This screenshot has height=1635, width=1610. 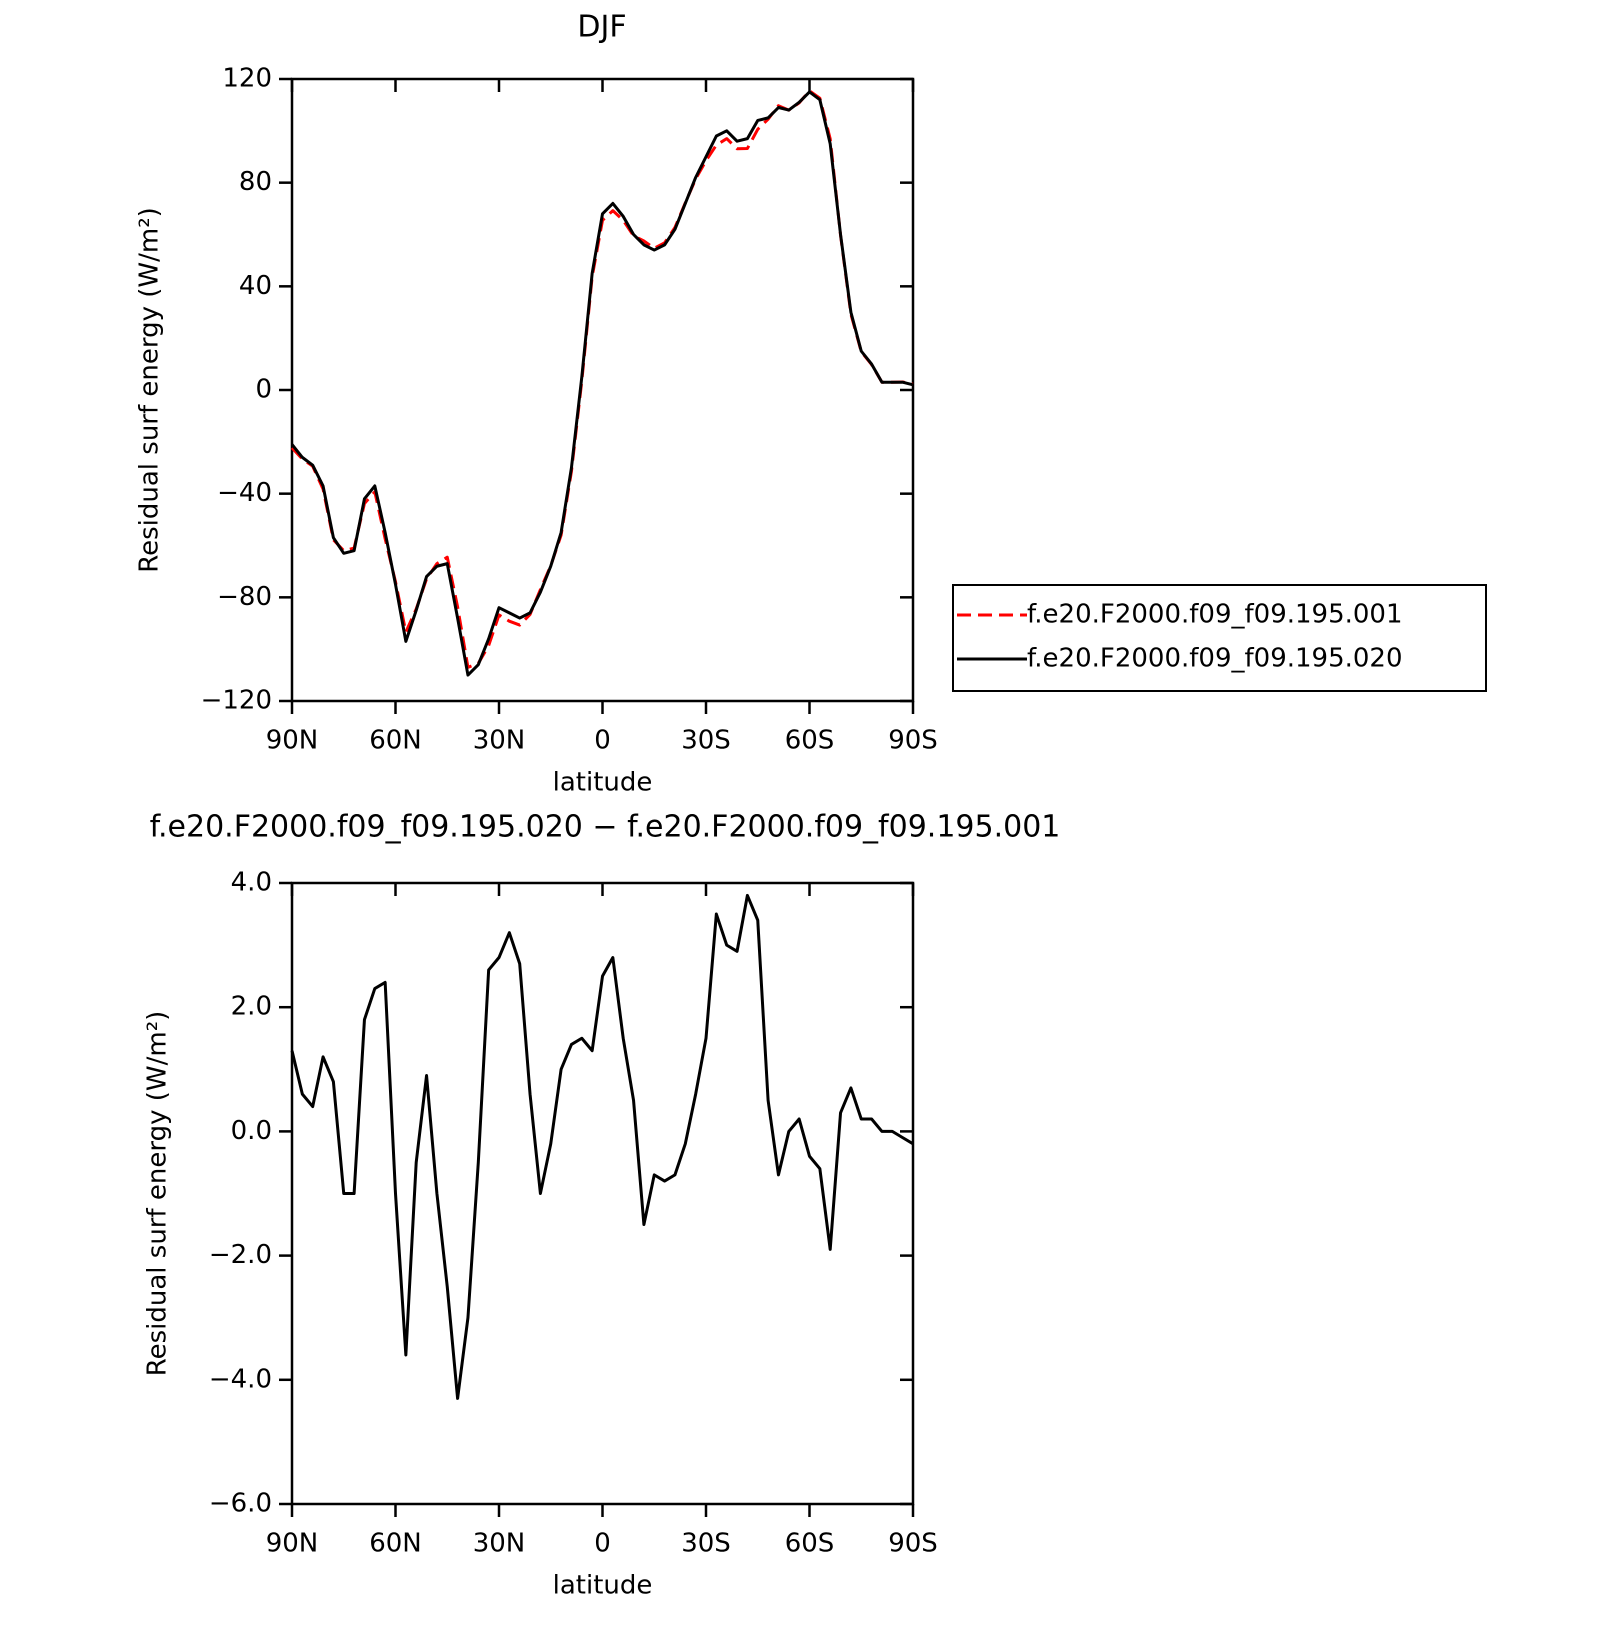 I want to click on y-tick-label: −80, so click(x=244, y=597).